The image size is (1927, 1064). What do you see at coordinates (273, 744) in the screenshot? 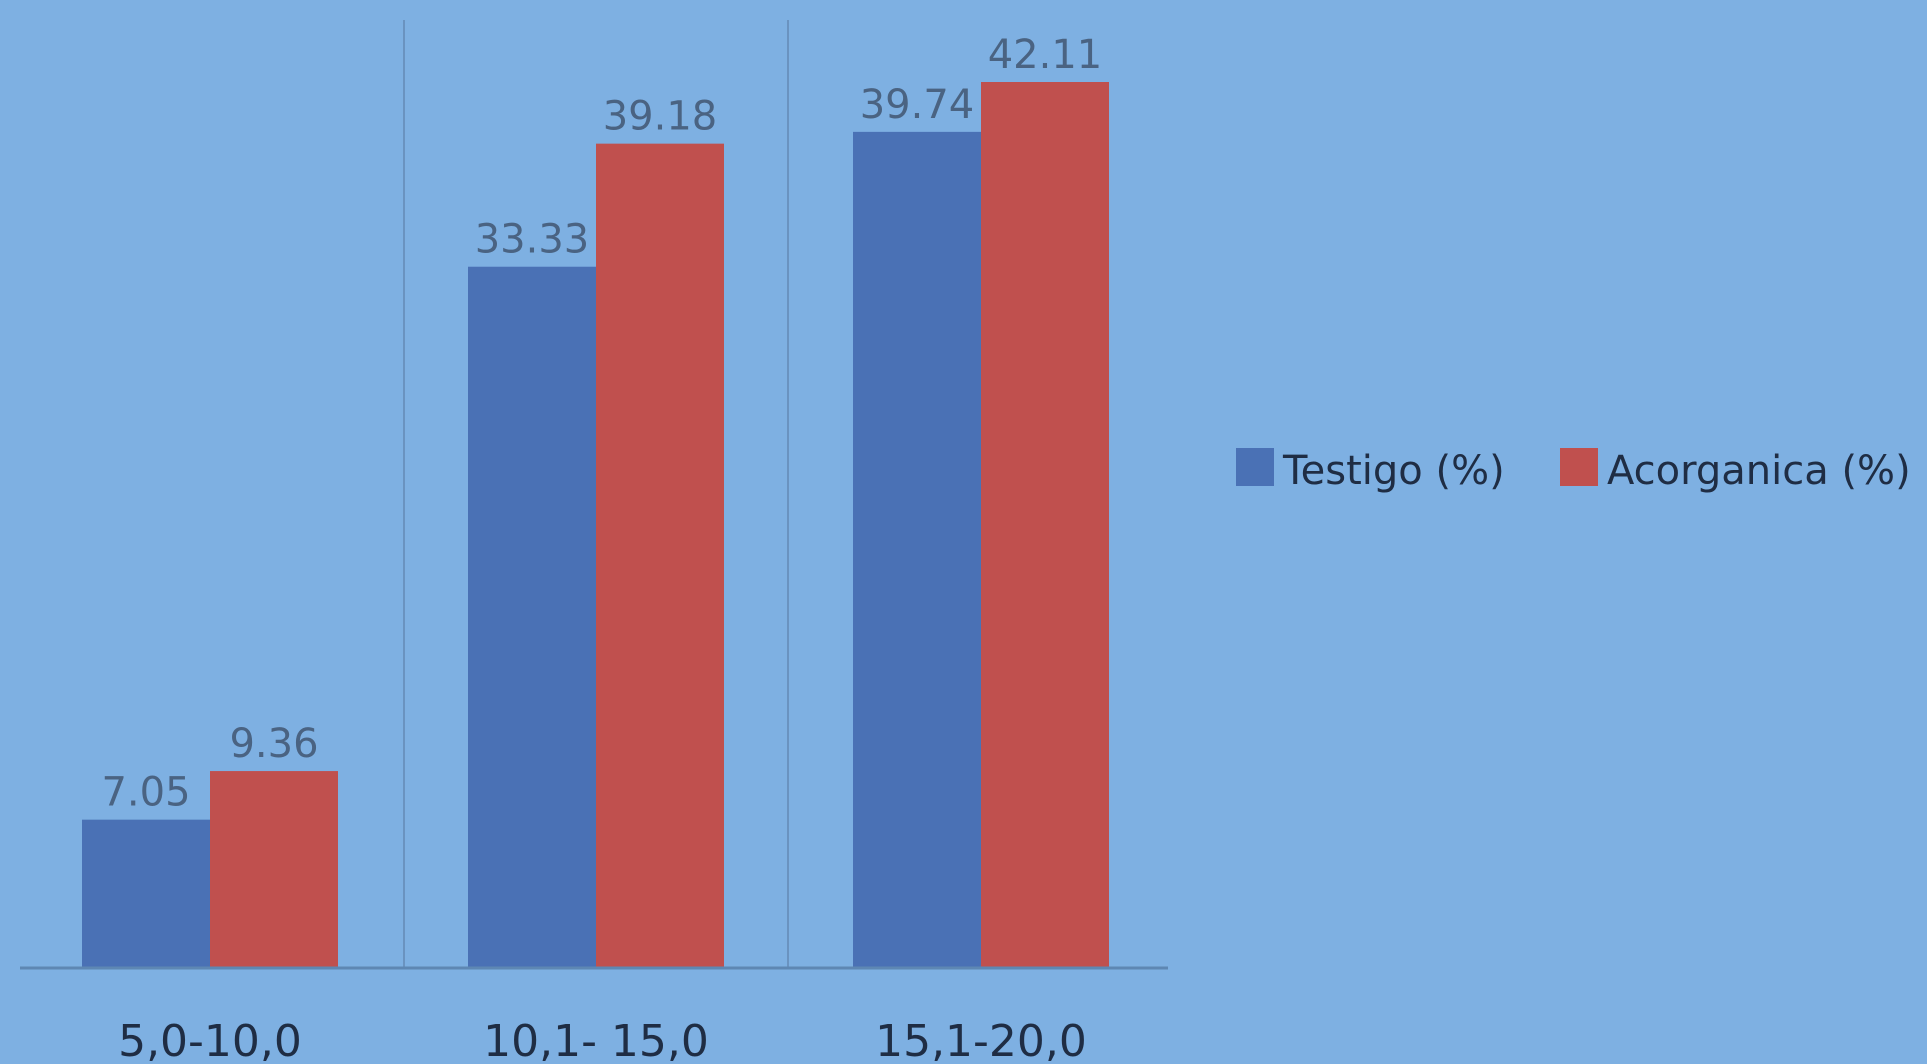
I see `data-label-acorganica-0: 9.36` at bounding box center [273, 744].